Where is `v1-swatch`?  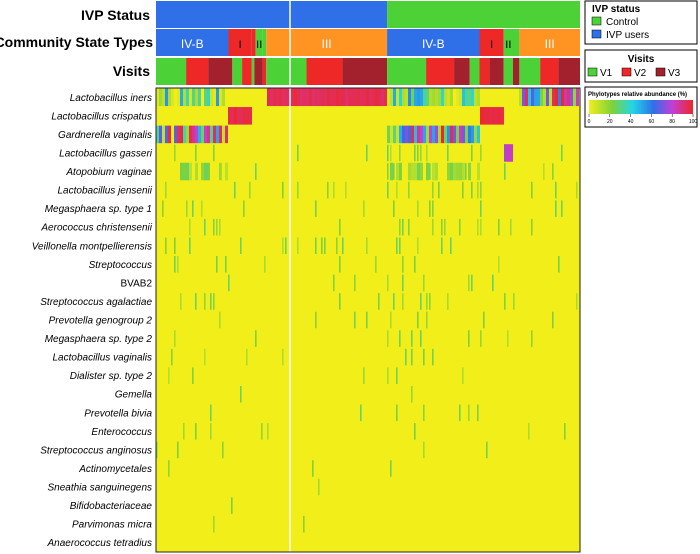
v1-swatch is located at coordinates (592, 72).